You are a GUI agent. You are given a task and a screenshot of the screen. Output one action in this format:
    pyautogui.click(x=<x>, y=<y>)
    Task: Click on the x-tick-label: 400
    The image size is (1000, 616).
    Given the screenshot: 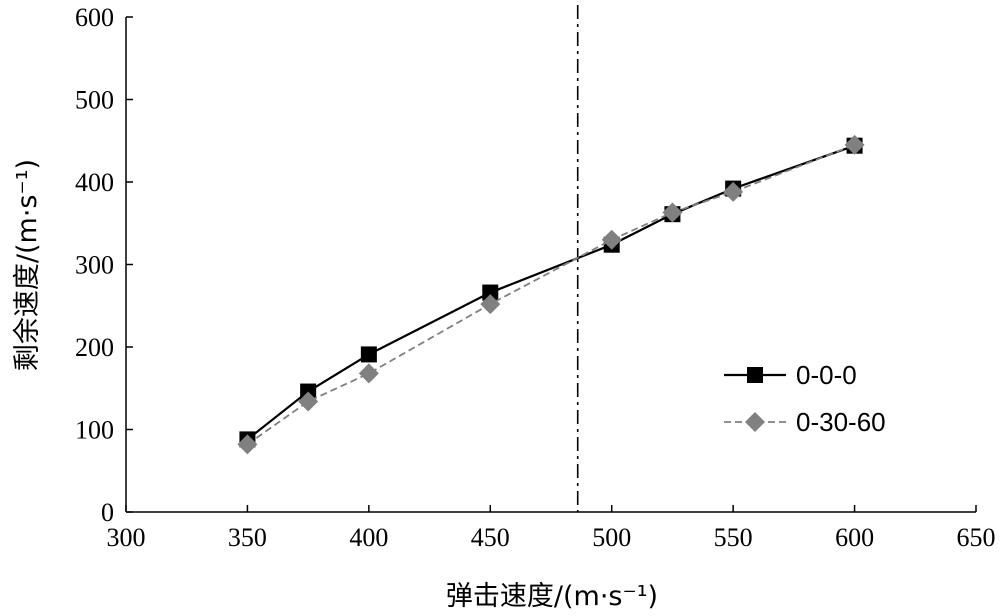 What is the action you would take?
    pyautogui.click(x=368, y=537)
    